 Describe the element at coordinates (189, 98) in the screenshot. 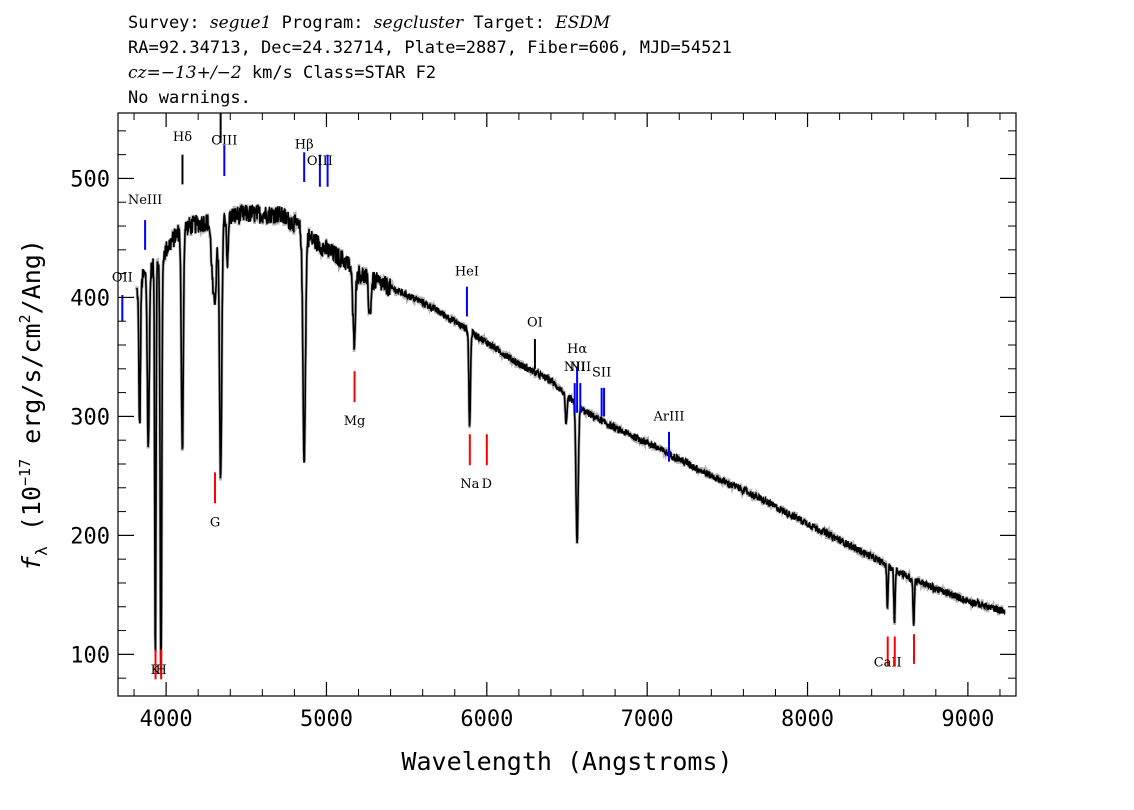

I see `header-line-4: No warnings.` at that location.